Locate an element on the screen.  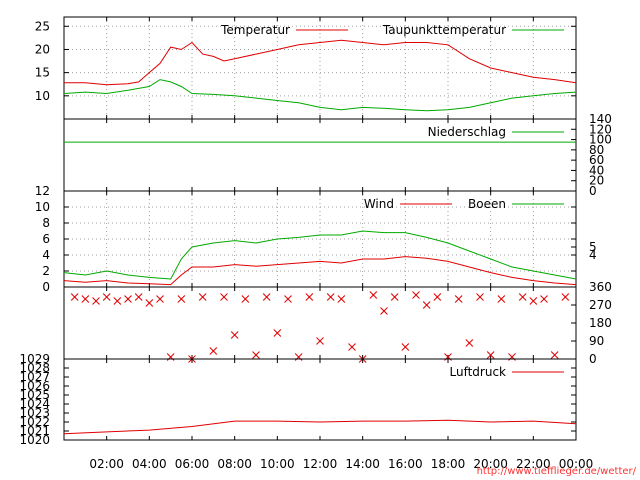
wind-legend-label: Wind is located at coordinates (379, 204).